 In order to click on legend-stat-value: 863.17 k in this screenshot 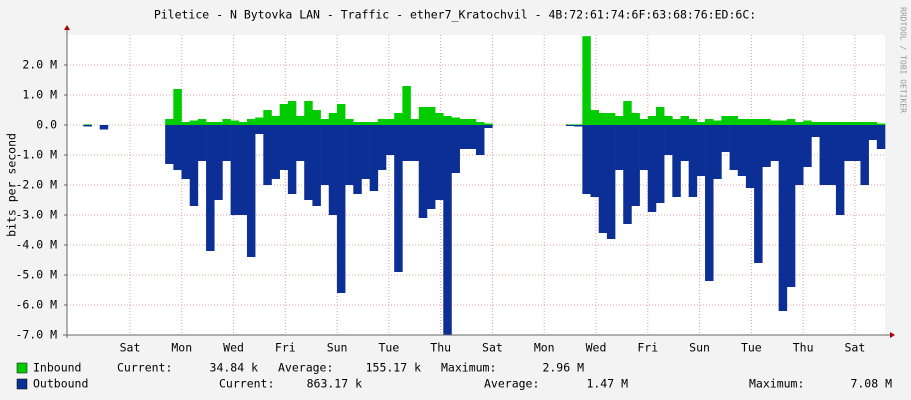, I will do `click(334, 384)`.